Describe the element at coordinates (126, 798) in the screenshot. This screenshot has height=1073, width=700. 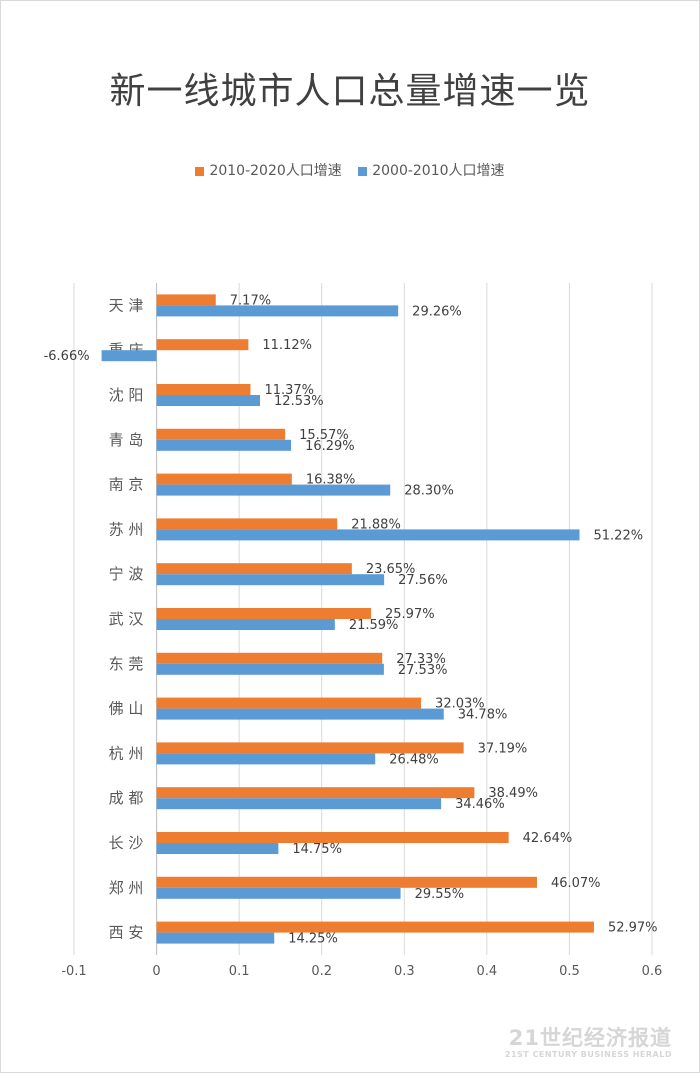
I see `category-label: 成 都` at that location.